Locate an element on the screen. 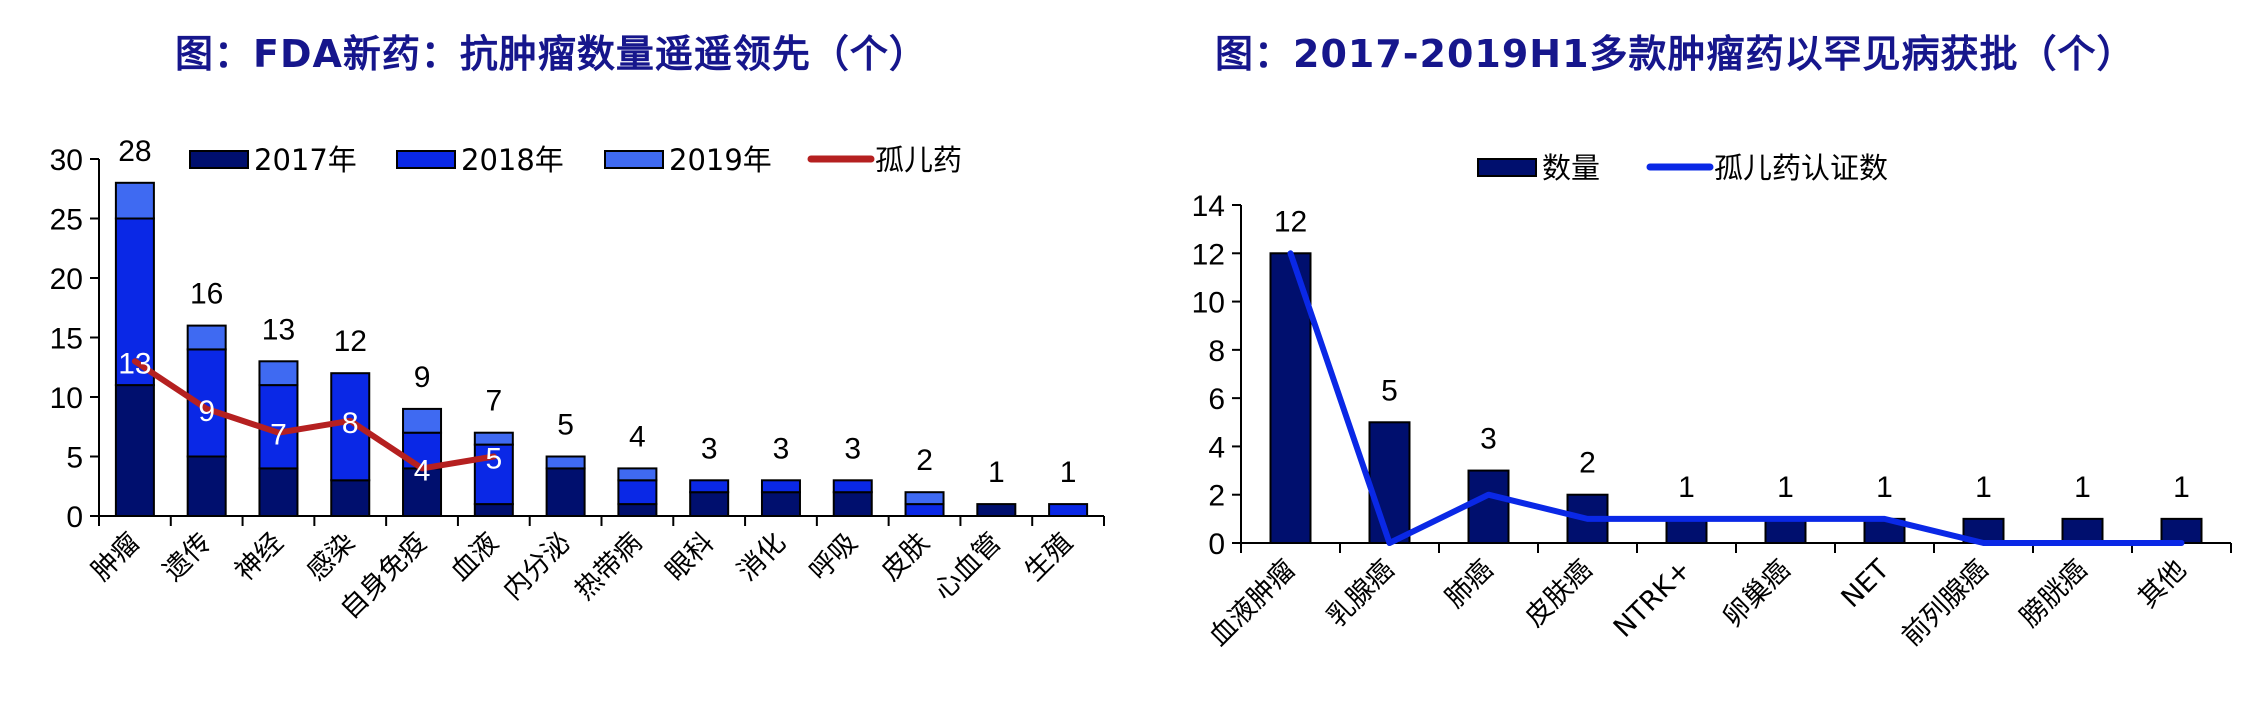 This screenshot has height=714, width=2248. x-category-label: 前列腺癌 is located at coordinates (1945, 603).